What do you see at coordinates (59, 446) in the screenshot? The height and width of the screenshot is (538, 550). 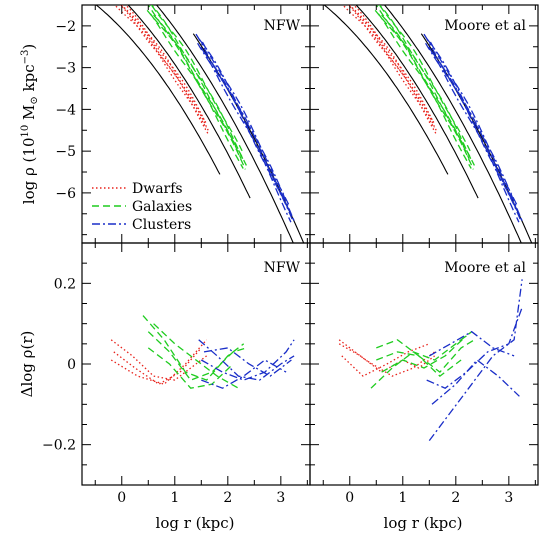 I see `y-tick-label: −0.2` at bounding box center [59, 446].